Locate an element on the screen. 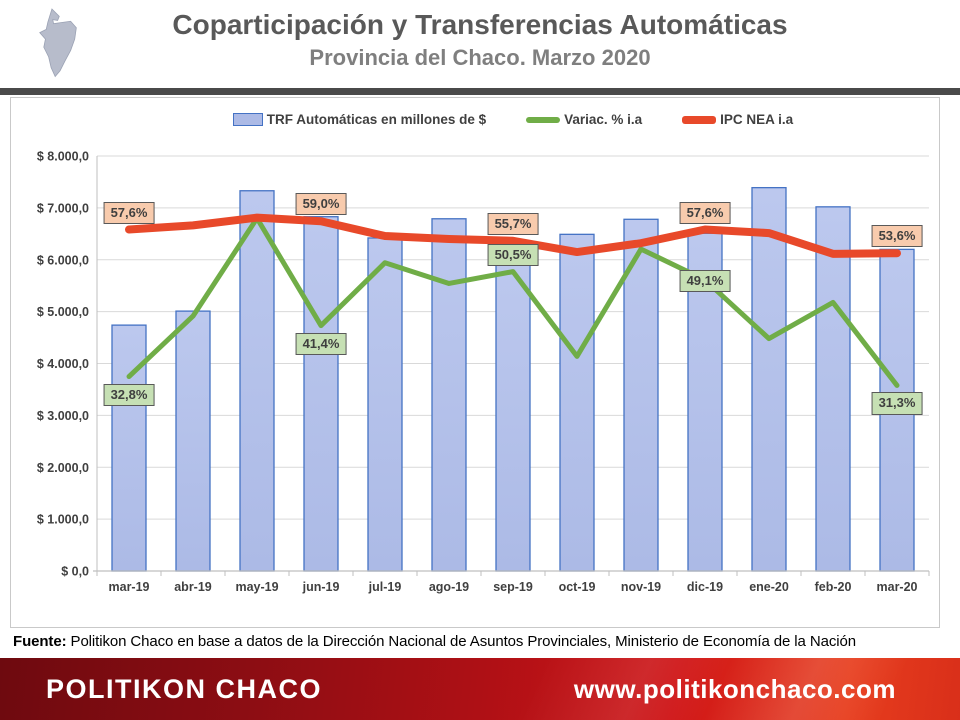  legend-item-2: IPC NEA i.a is located at coordinates (737, 119).